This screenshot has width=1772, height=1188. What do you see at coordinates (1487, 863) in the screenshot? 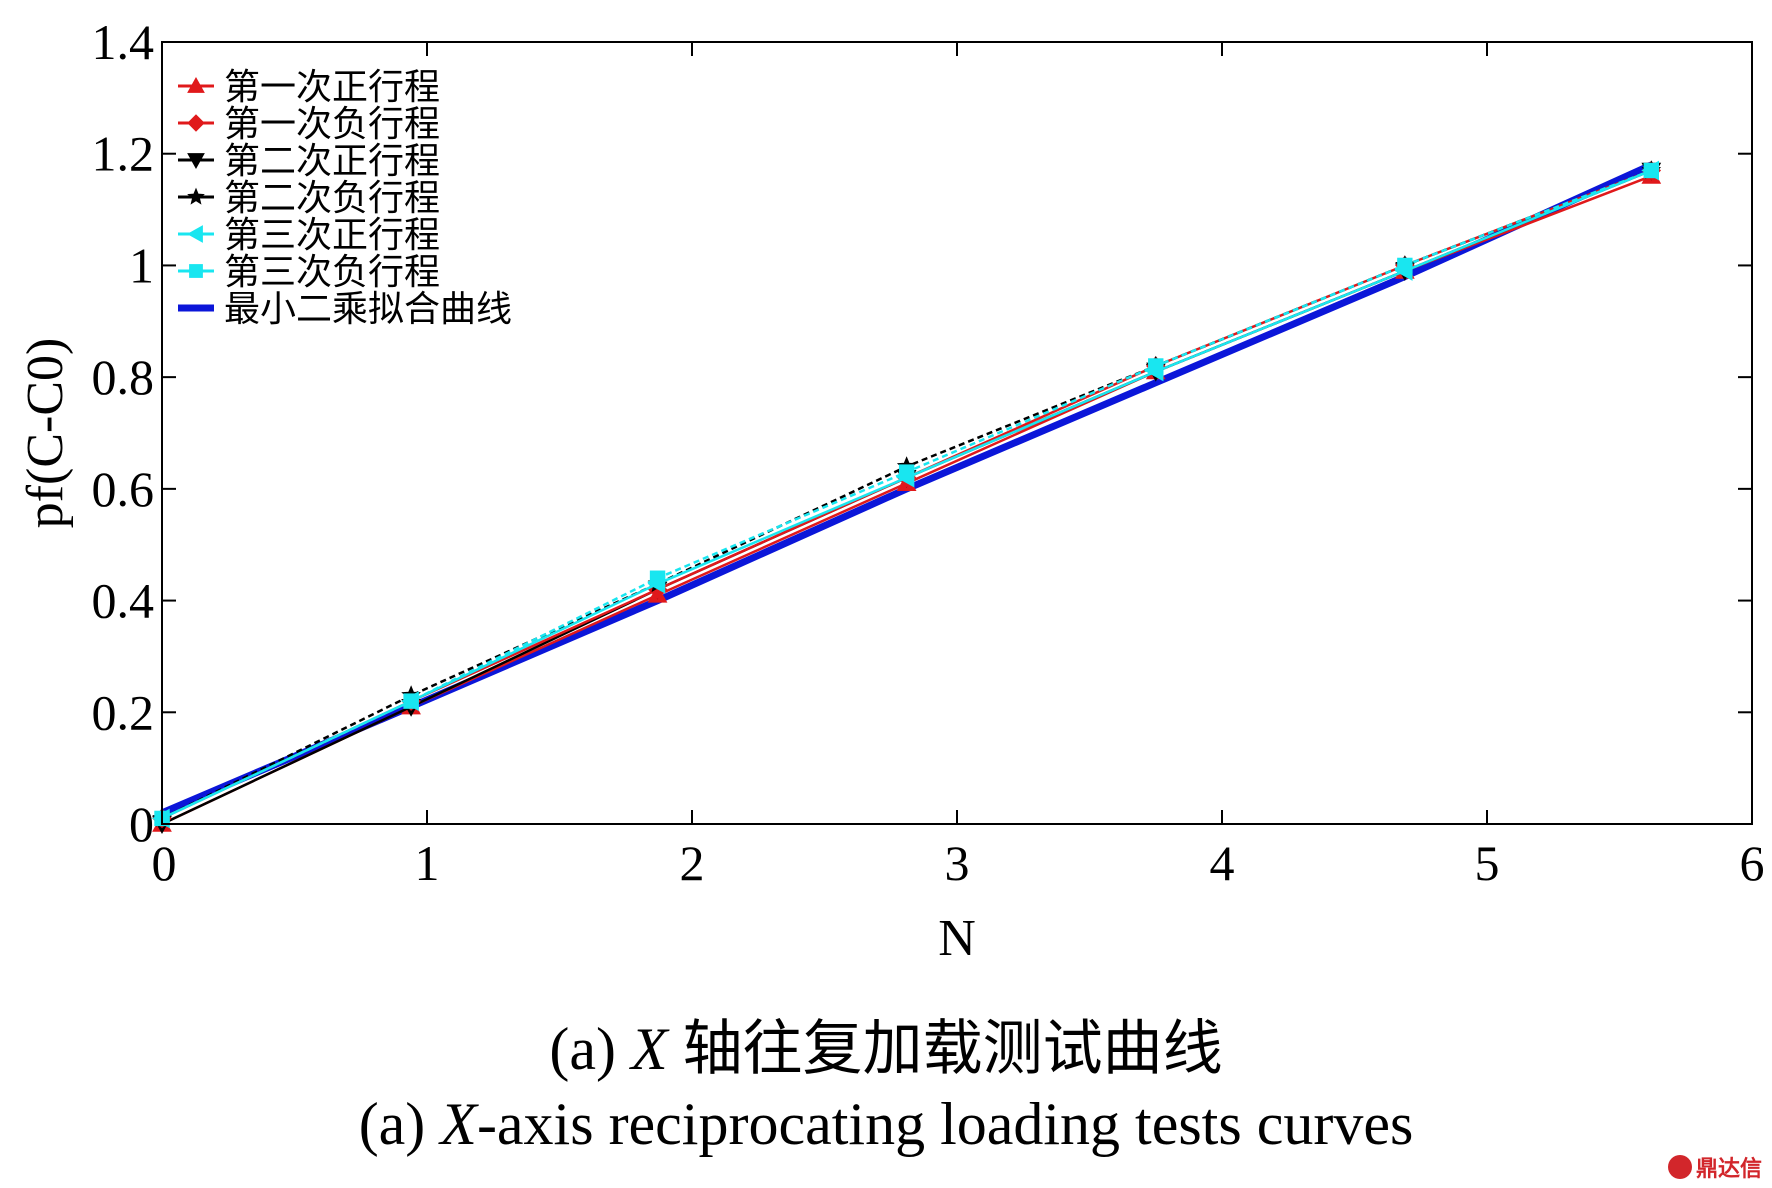
I see `x-tick-label: 5` at bounding box center [1487, 863].